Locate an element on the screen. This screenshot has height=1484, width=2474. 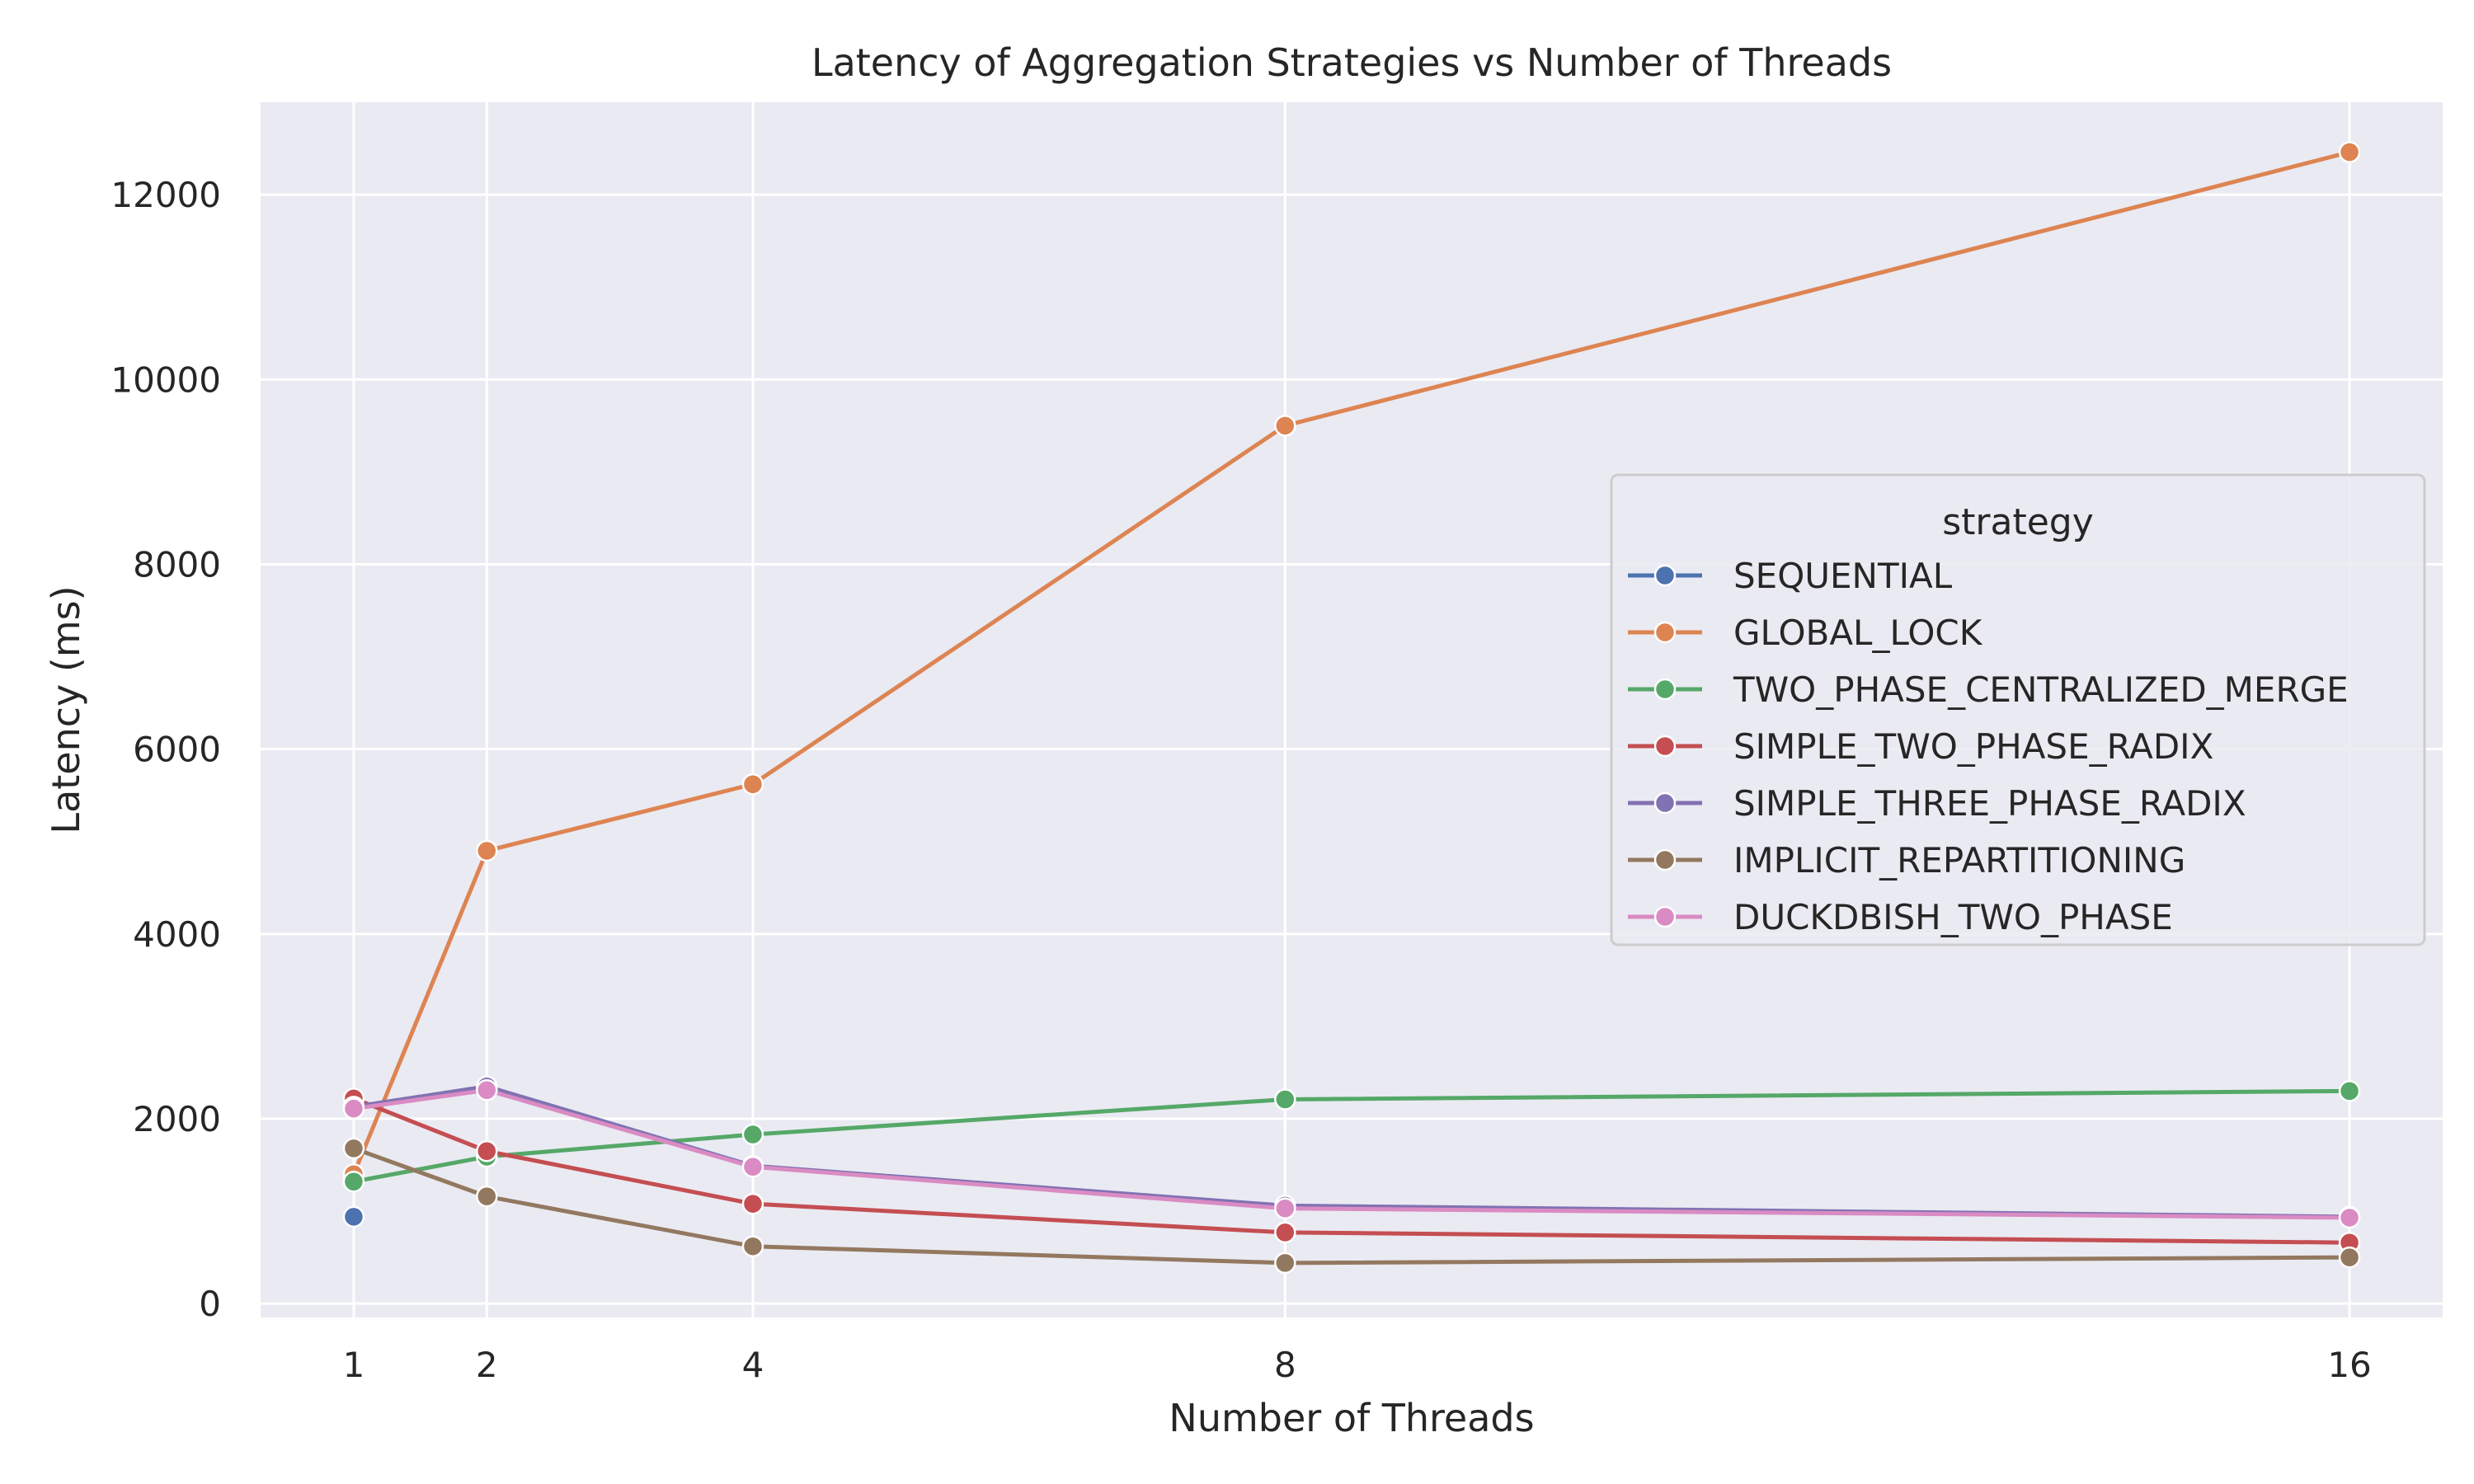
legend-label: IMPLICIT_REPARTITIONING is located at coordinates (1959, 860).